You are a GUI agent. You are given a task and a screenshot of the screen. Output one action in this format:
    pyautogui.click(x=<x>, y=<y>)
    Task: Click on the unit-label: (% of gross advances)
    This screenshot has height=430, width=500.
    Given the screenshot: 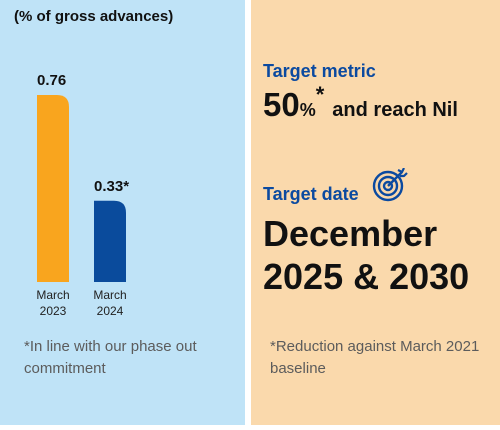 What is the action you would take?
    pyautogui.click(x=94, y=16)
    